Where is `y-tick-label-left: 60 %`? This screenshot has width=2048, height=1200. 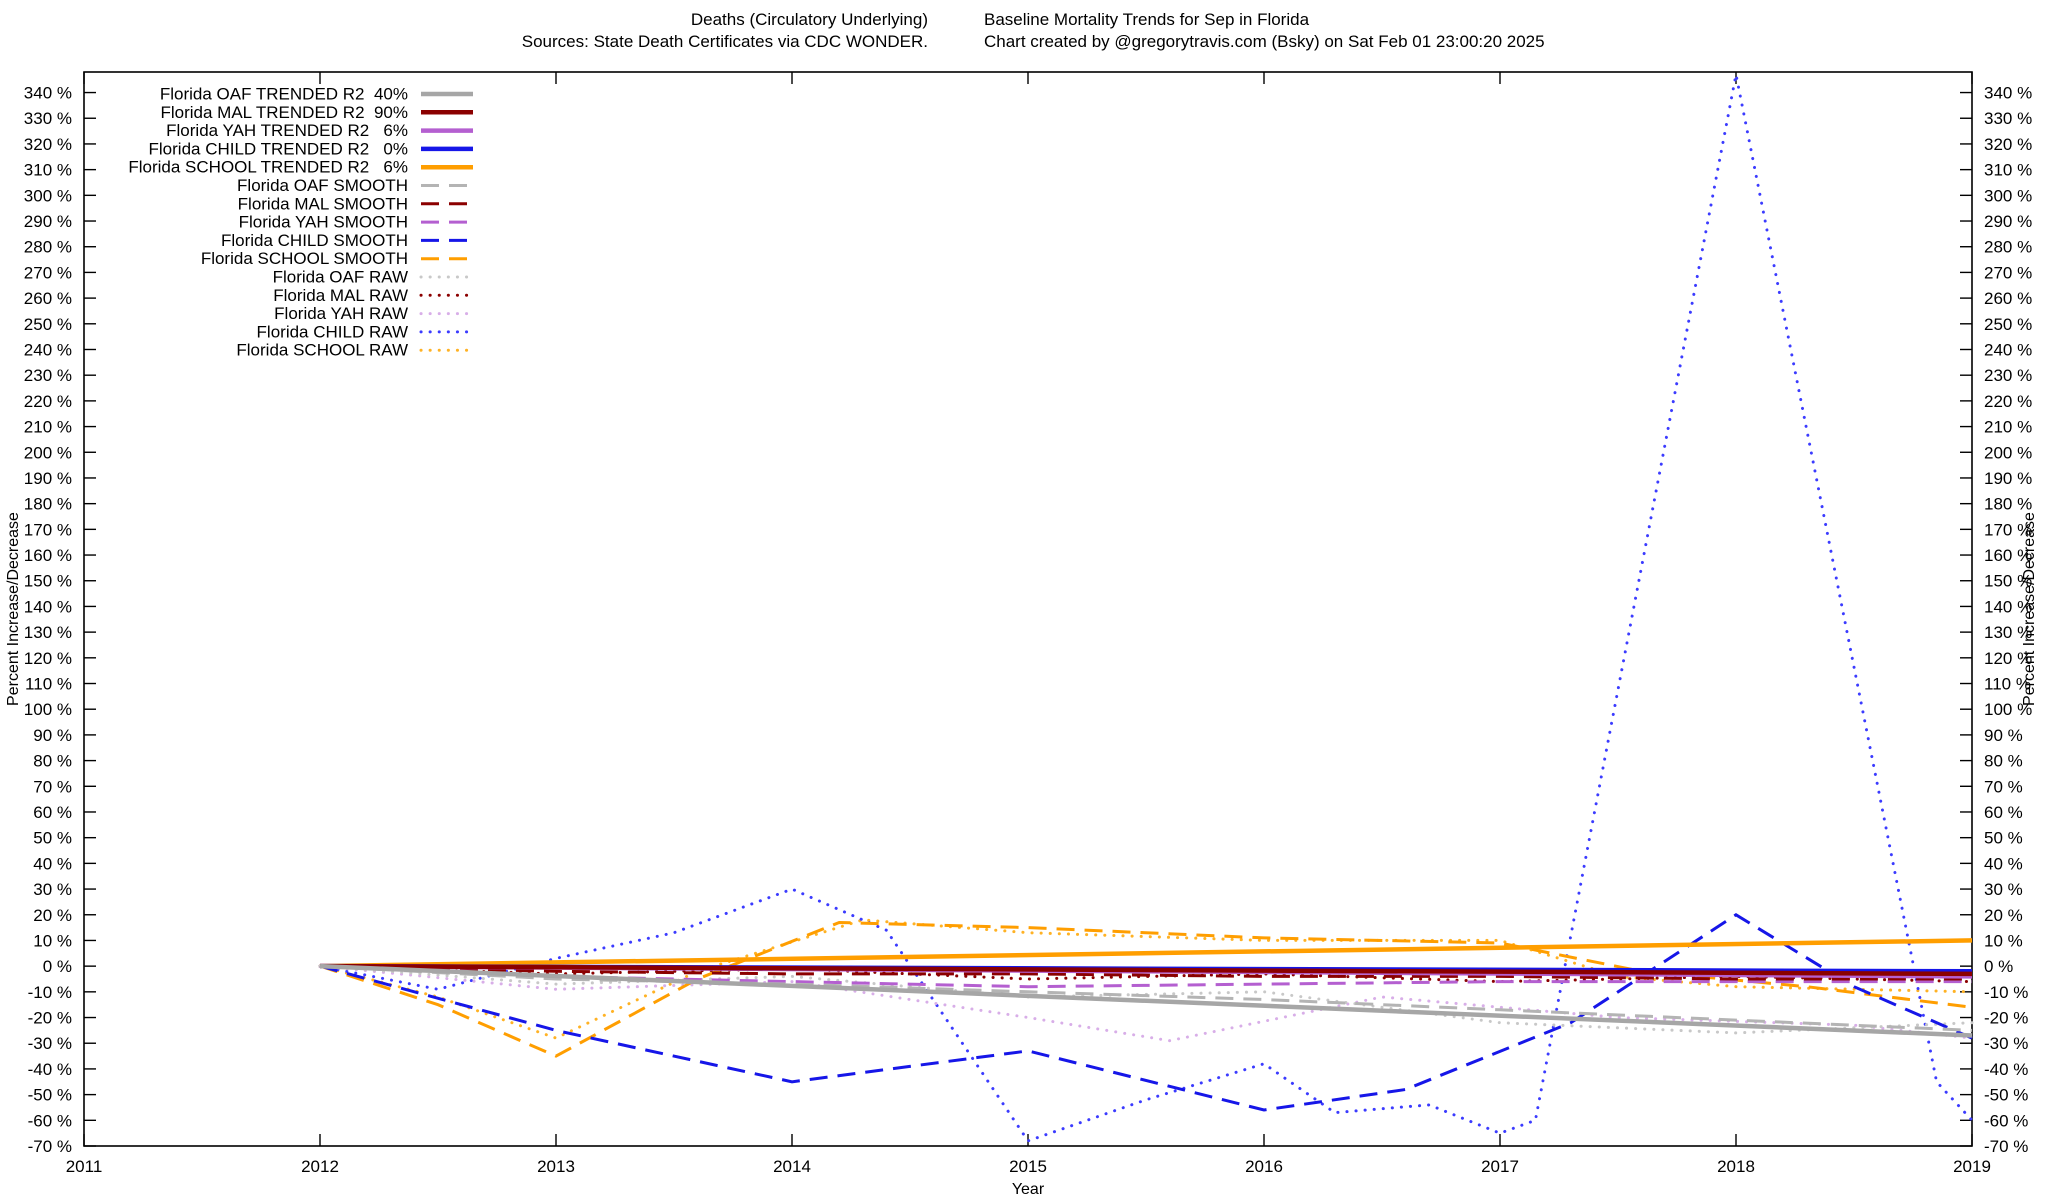
y-tick-label-left: 60 % is located at coordinates (52, 812).